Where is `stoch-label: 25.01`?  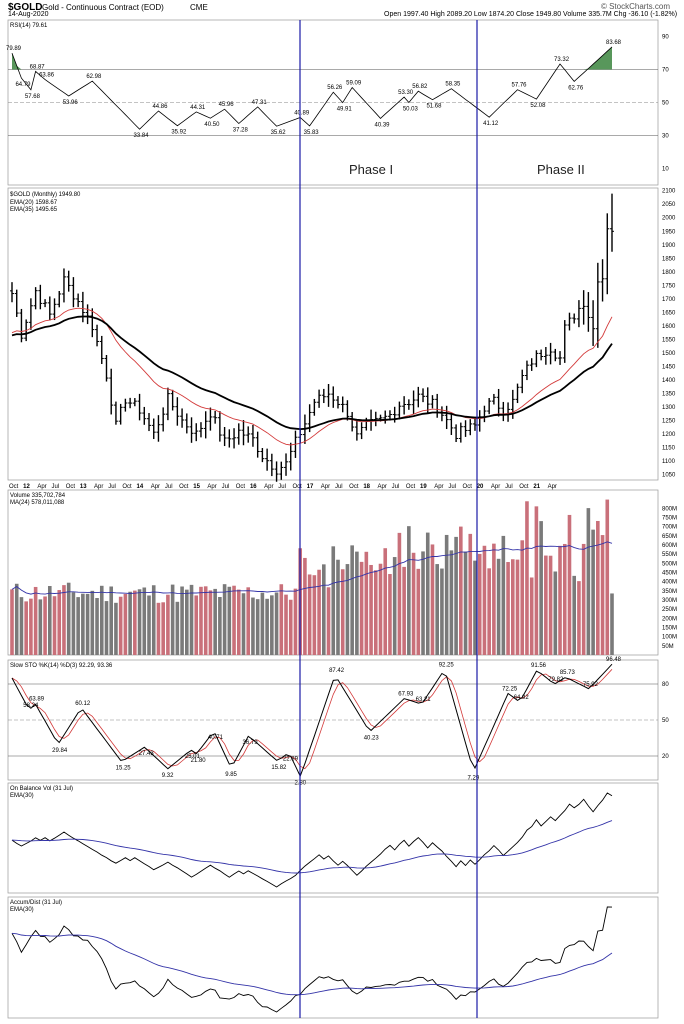
stoch-label: 25.01 is located at coordinates (193, 757).